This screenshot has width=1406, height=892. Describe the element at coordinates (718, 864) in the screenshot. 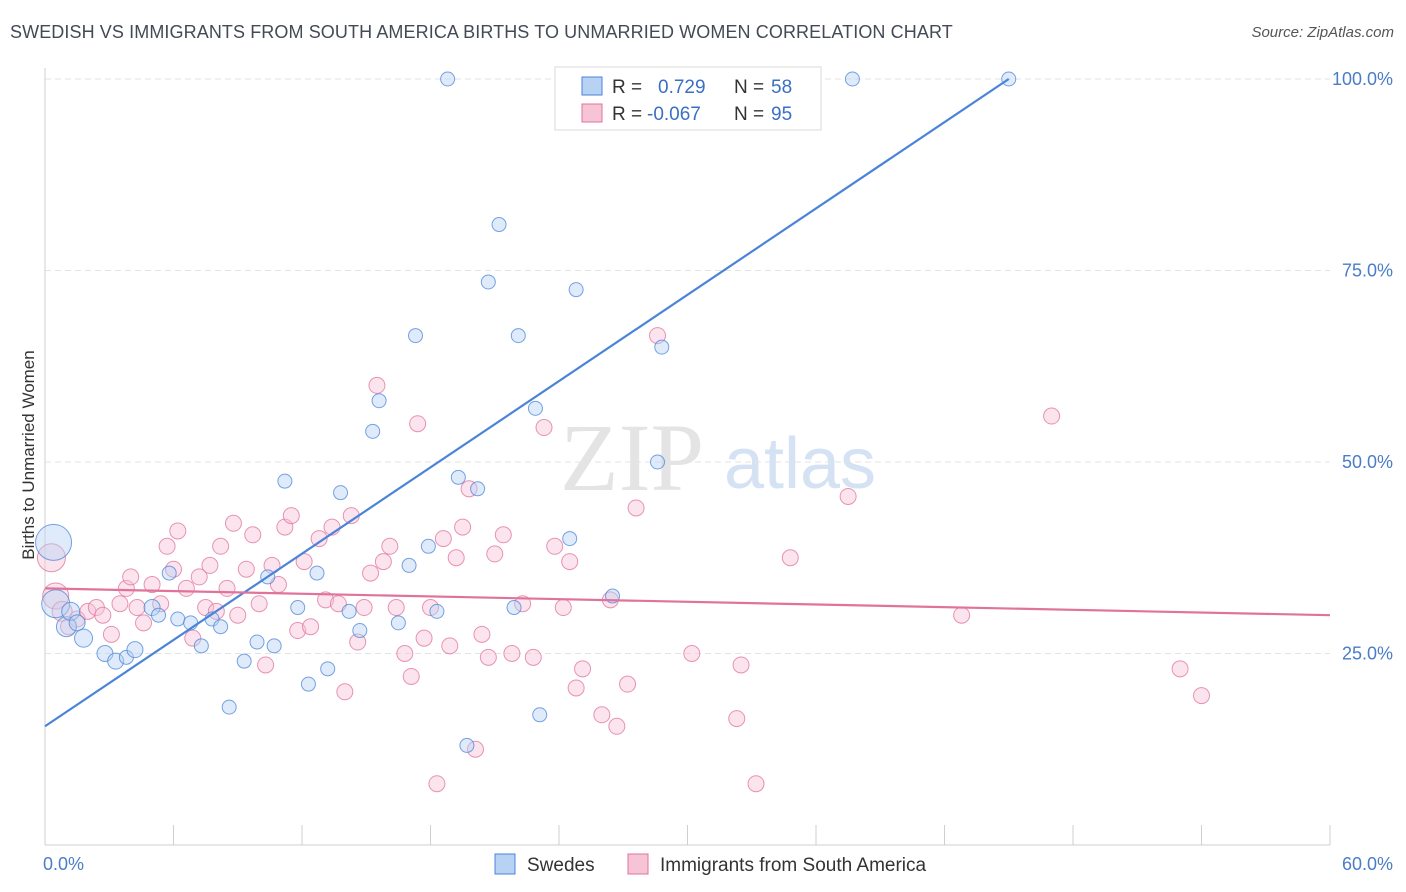

I see `x-tick-labels: 0.0% 60.0%` at that location.